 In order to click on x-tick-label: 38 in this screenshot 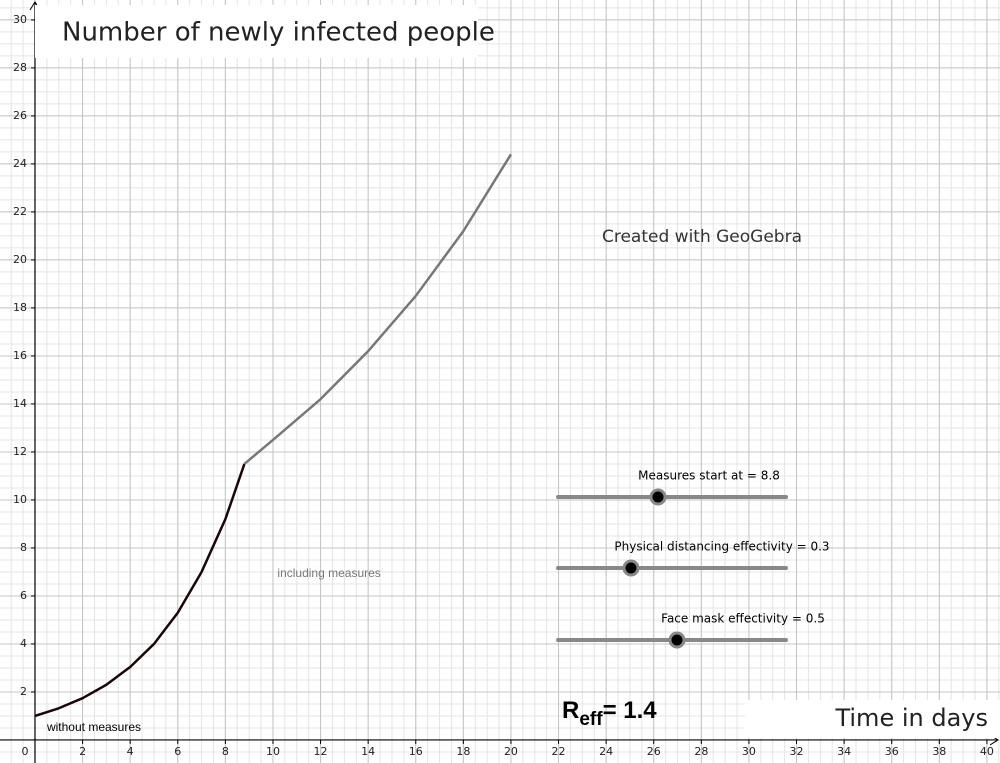, I will do `click(939, 751)`.